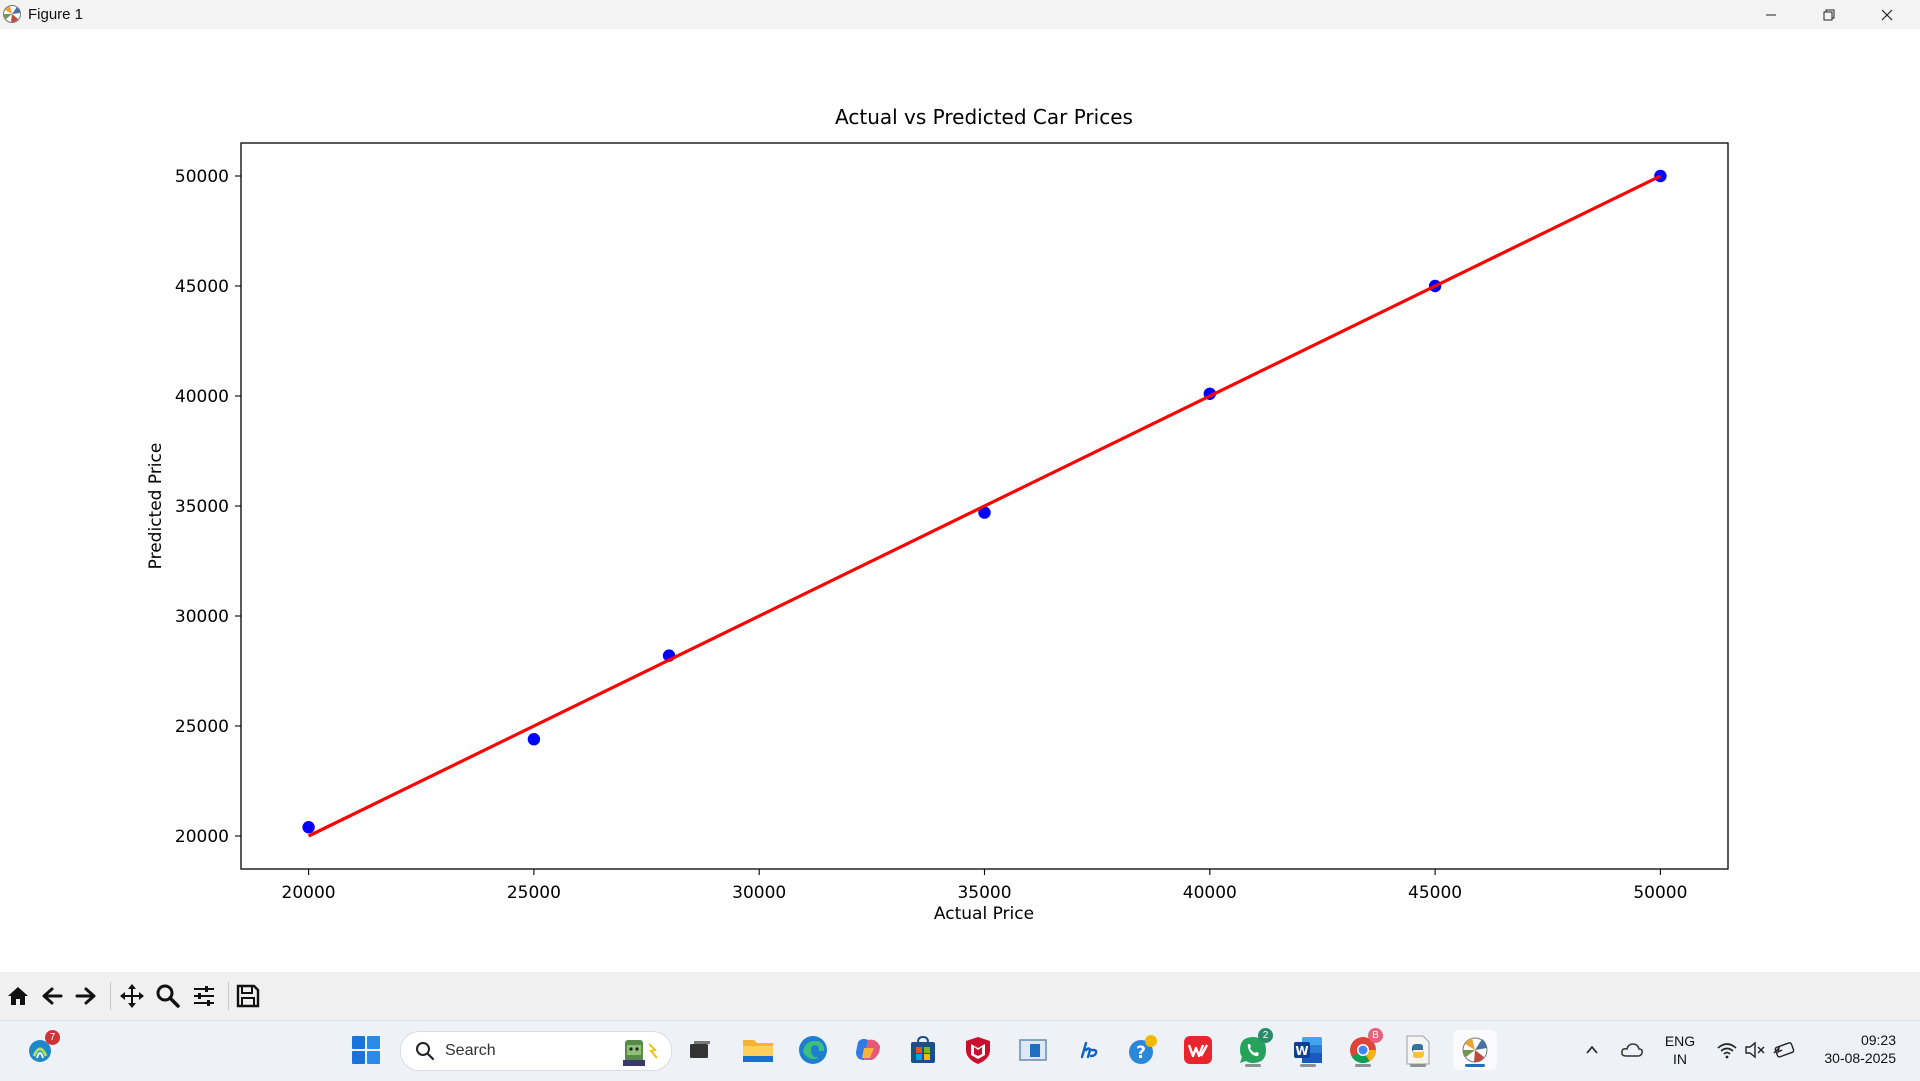 This screenshot has height=1081, width=1920. Describe the element at coordinates (12, 14) in the screenshot. I see `matplotlib-app-icon` at that location.